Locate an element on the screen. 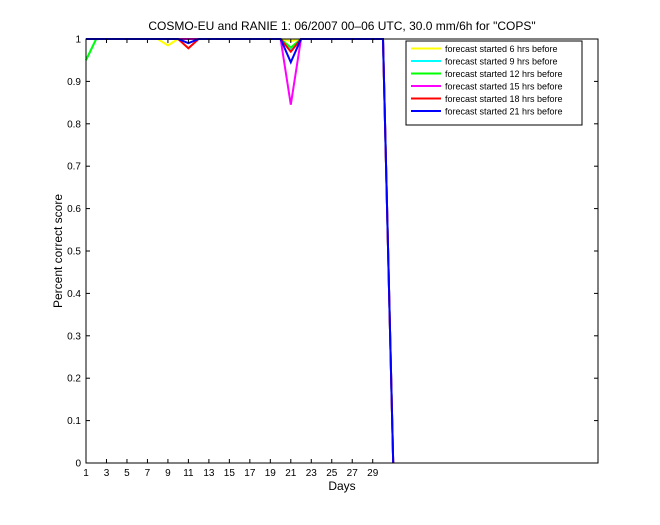 Image resolution: width=660 pixels, height=525 pixels. x-tick-label: 1 is located at coordinates (86, 473).